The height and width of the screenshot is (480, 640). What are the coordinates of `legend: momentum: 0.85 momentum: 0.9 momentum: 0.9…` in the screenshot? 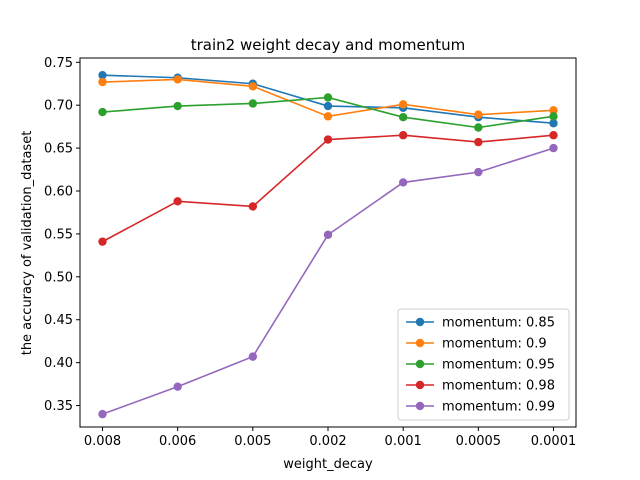 It's located at (483, 364).